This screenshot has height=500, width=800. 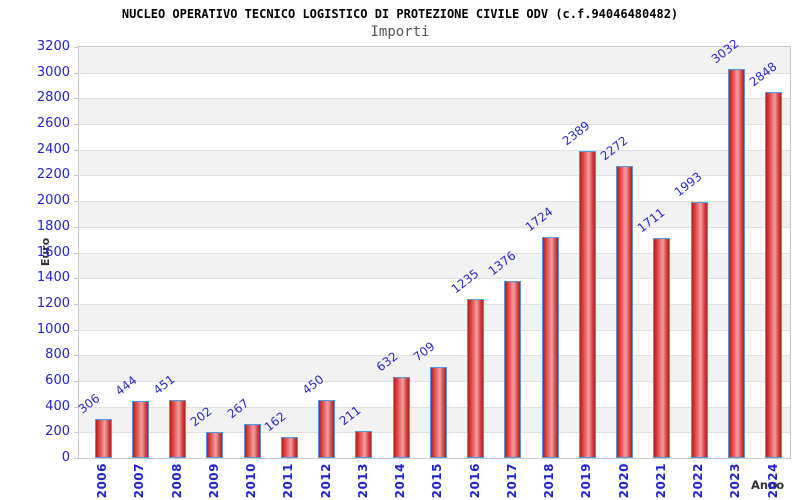 I want to click on bar-2019, so click(x=587, y=304).